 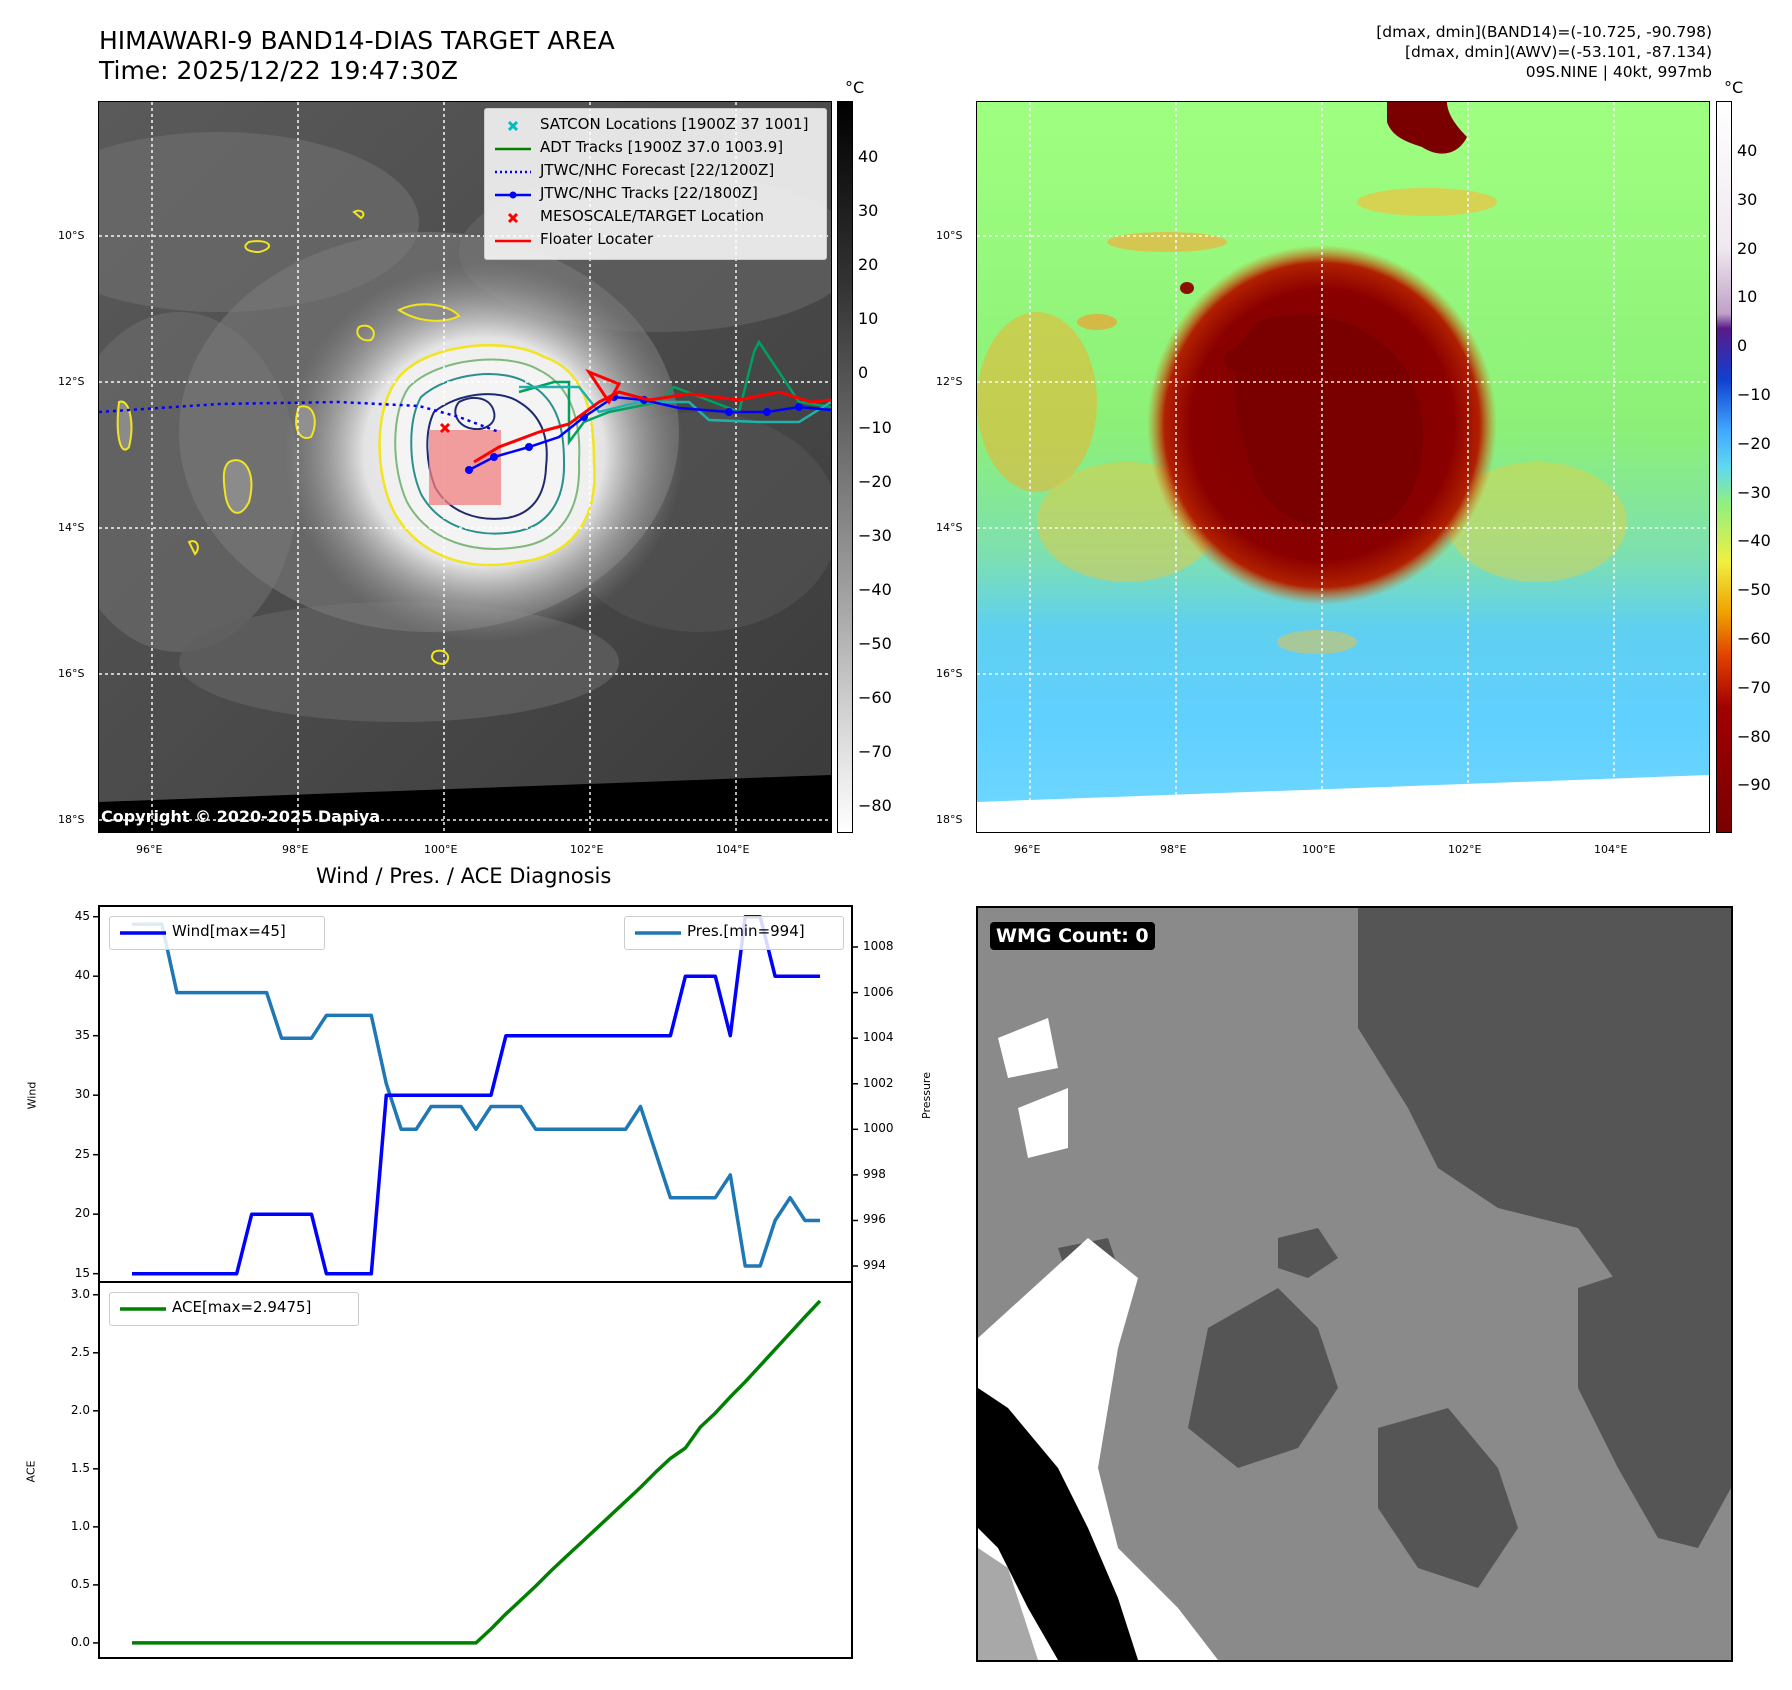 What do you see at coordinates (1754, 736) in the screenshot?
I see `wv-colorbar-tick: −80` at bounding box center [1754, 736].